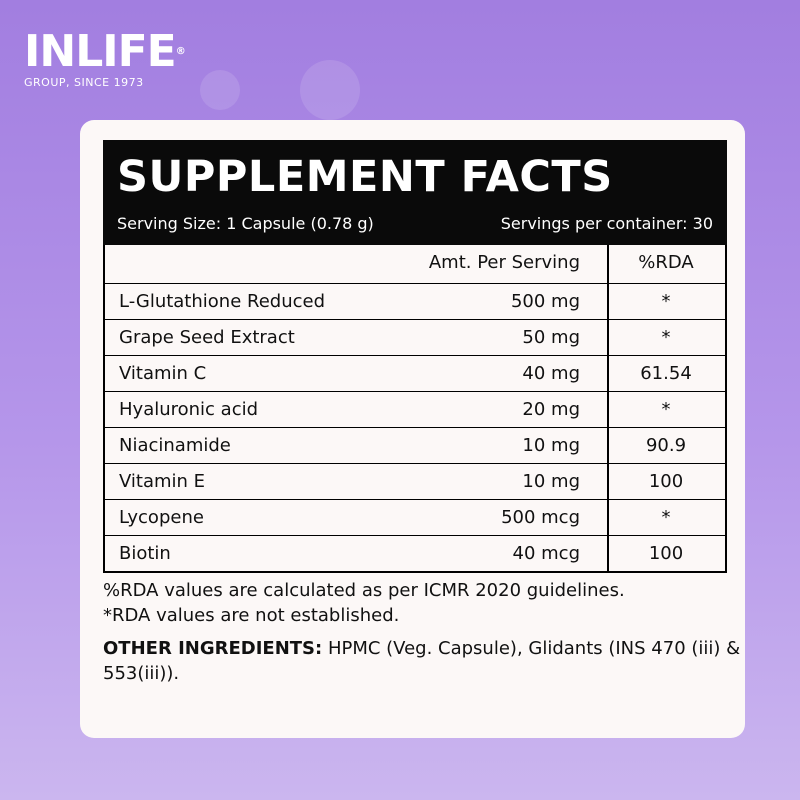 The width and height of the screenshot is (800, 800). What do you see at coordinates (213, 648) in the screenshot?
I see `label: OTHER INGREDIENTS:` at bounding box center [213, 648].